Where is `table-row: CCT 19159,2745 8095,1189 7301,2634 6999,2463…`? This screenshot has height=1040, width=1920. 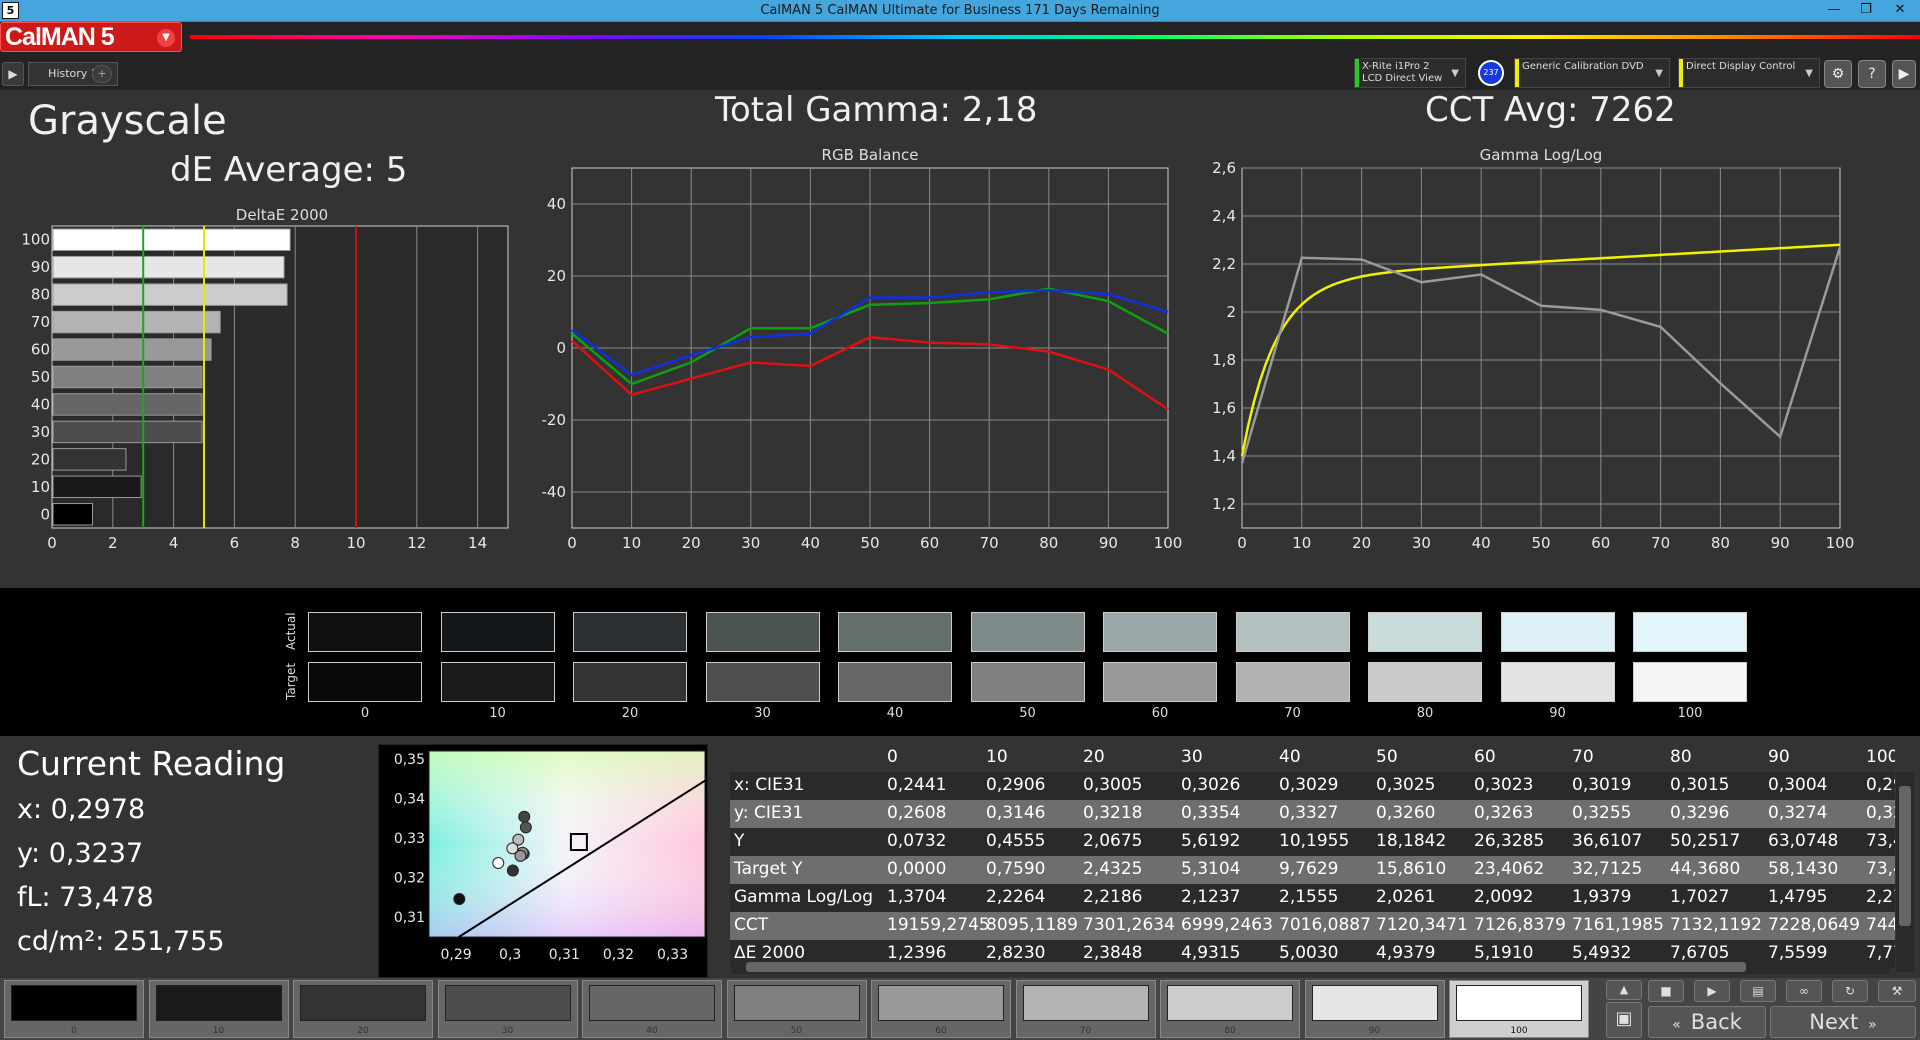
table-row: CCT 19159,2745 8095,1189 7301,2634 6999,2463… is located at coordinates (1312, 926).